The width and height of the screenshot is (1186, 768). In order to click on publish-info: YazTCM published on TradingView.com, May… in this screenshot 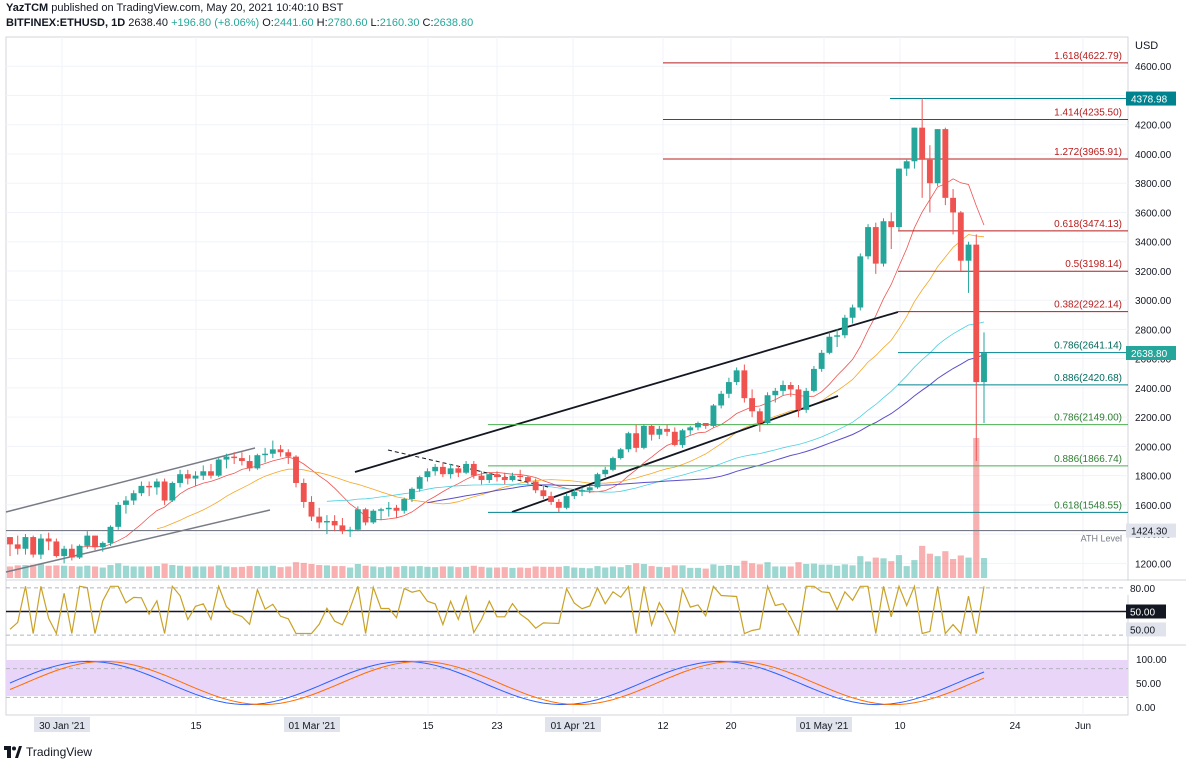, I will do `click(174, 8)`.